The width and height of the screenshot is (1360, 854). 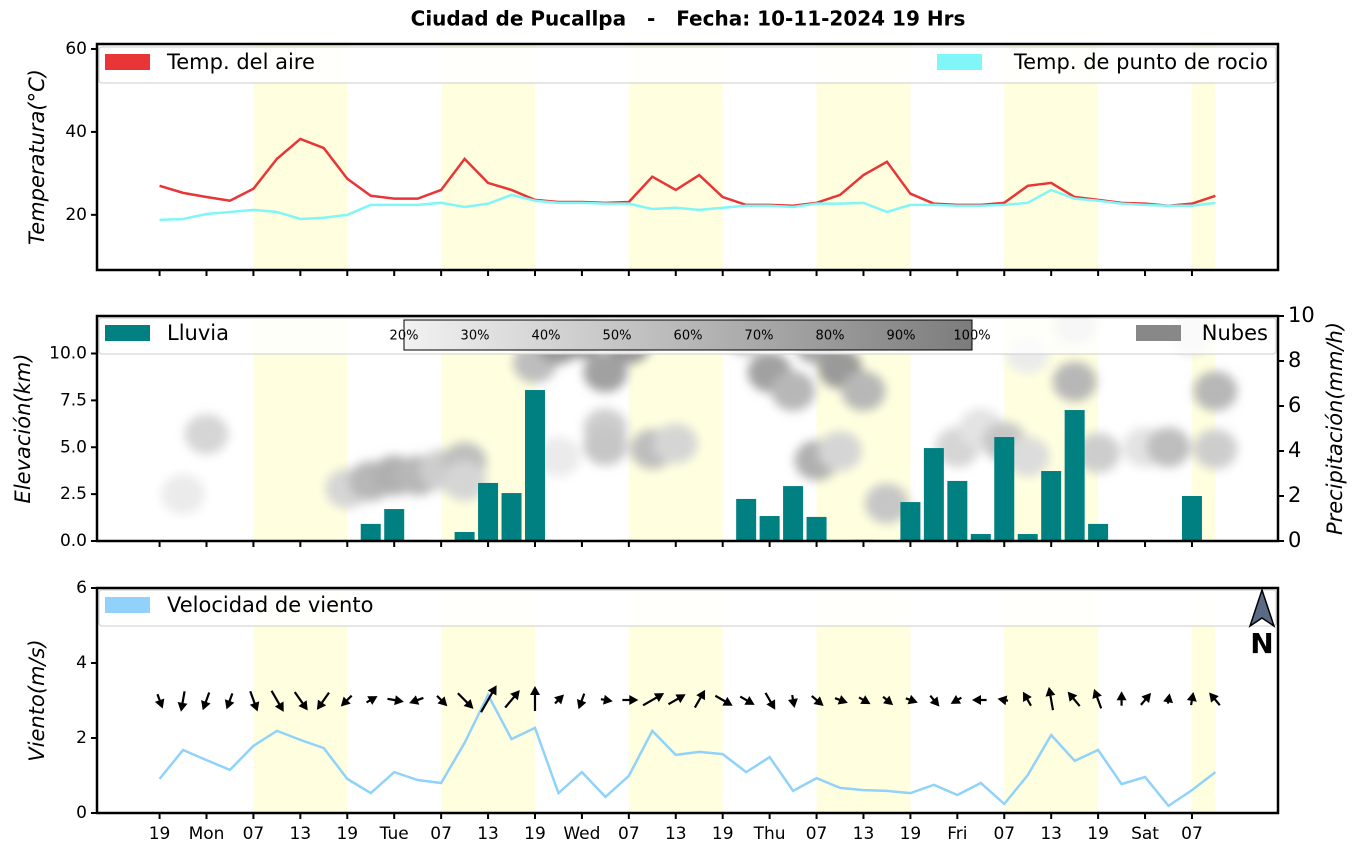 What do you see at coordinates (81, 588) in the screenshot?
I see `y-tick-label: 6` at bounding box center [81, 588].